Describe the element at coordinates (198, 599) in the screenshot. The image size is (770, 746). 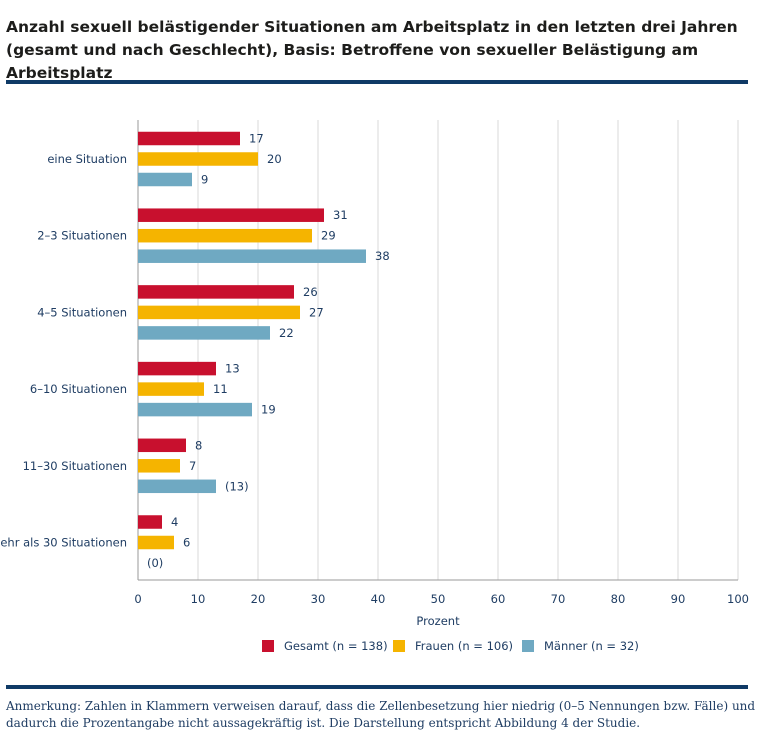
I see `x-tick-label: 10` at that location.